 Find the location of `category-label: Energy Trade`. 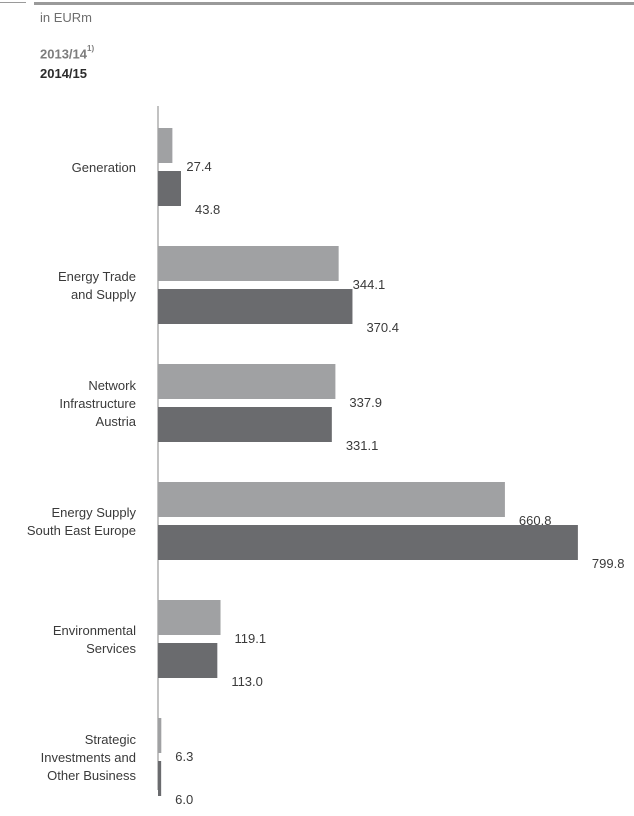

category-label: Energy Trade is located at coordinates (97, 276).